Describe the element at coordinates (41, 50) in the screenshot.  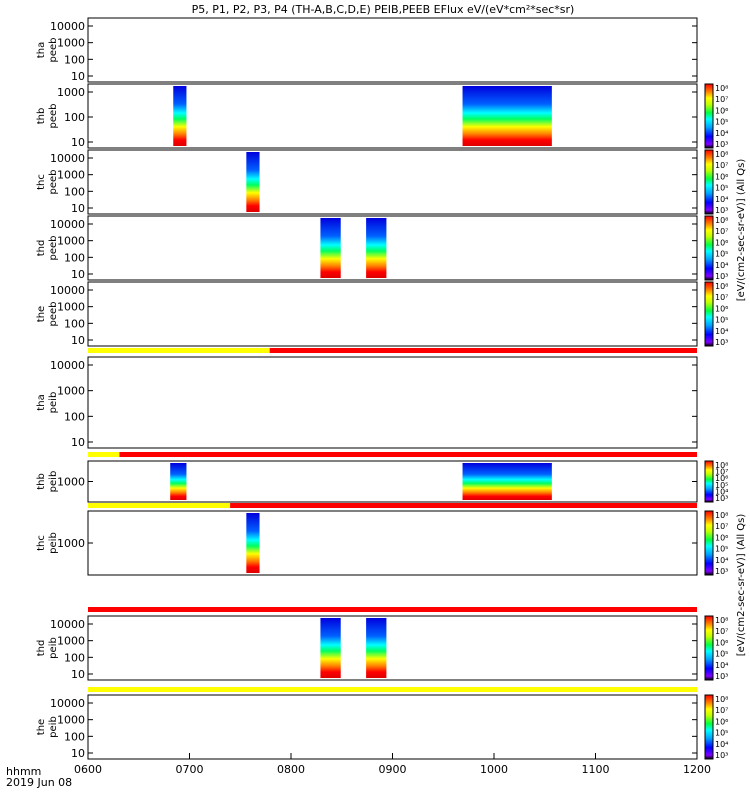
I see `panel-probe-label: tha` at that location.